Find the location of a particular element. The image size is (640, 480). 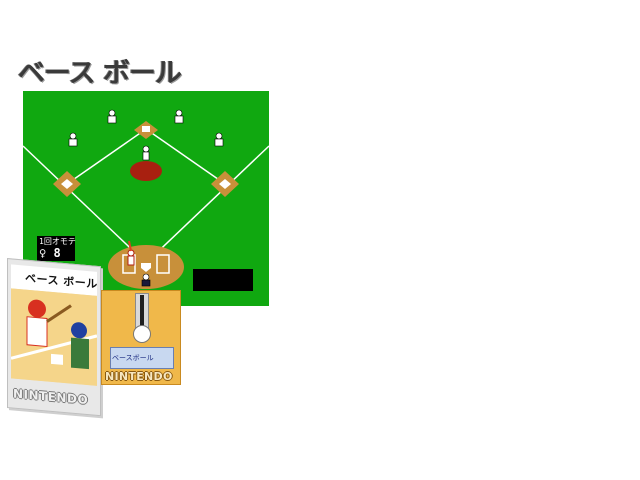

scoreboard: 1回オモテ ♀ 8 is located at coordinates (56, 248).